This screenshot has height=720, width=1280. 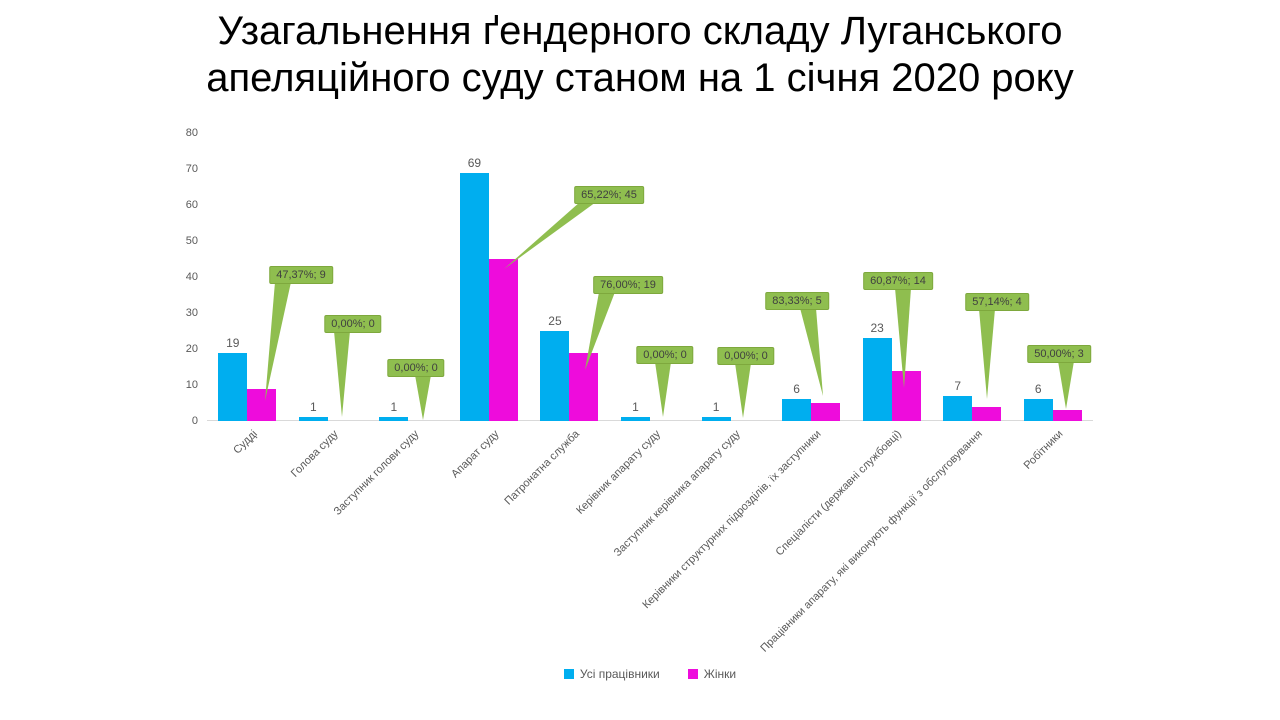 I want to click on y-axis-tick-label: 80, so click(x=191, y=133).